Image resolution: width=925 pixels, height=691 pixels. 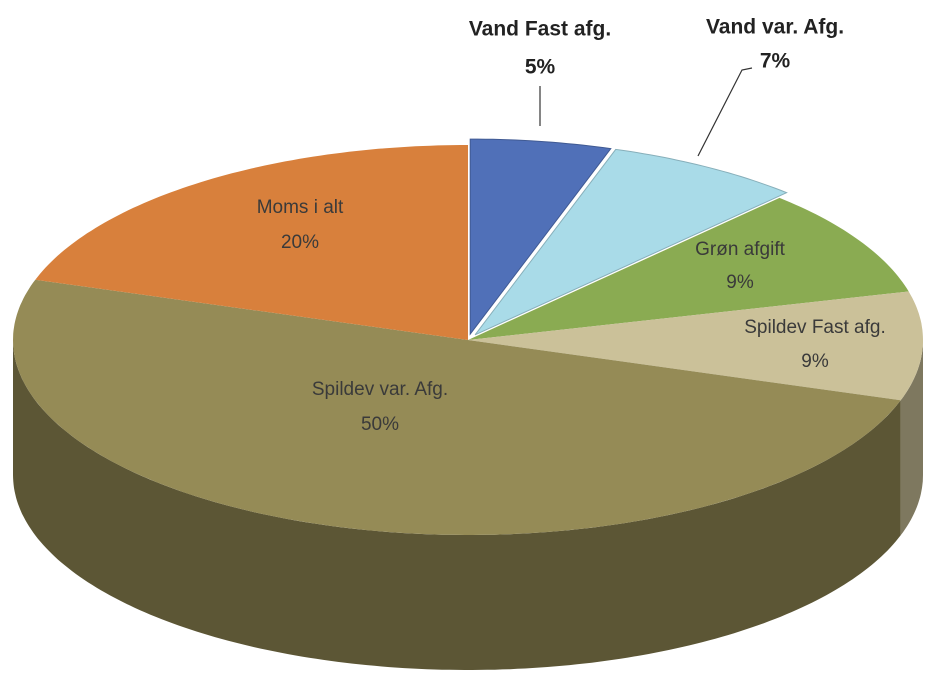 I want to click on leader-line, so click(x=725, y=112).